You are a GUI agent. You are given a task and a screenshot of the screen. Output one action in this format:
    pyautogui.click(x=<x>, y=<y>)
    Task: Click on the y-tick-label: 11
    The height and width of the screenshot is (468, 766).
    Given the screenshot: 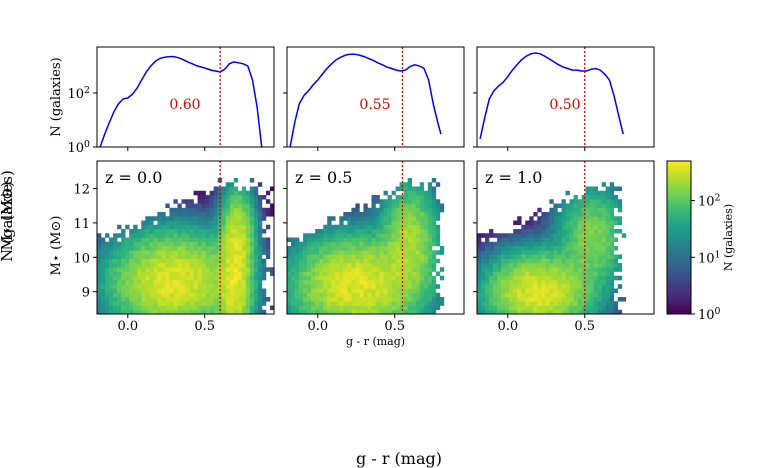 What is the action you would take?
    pyautogui.click(x=81, y=224)
    